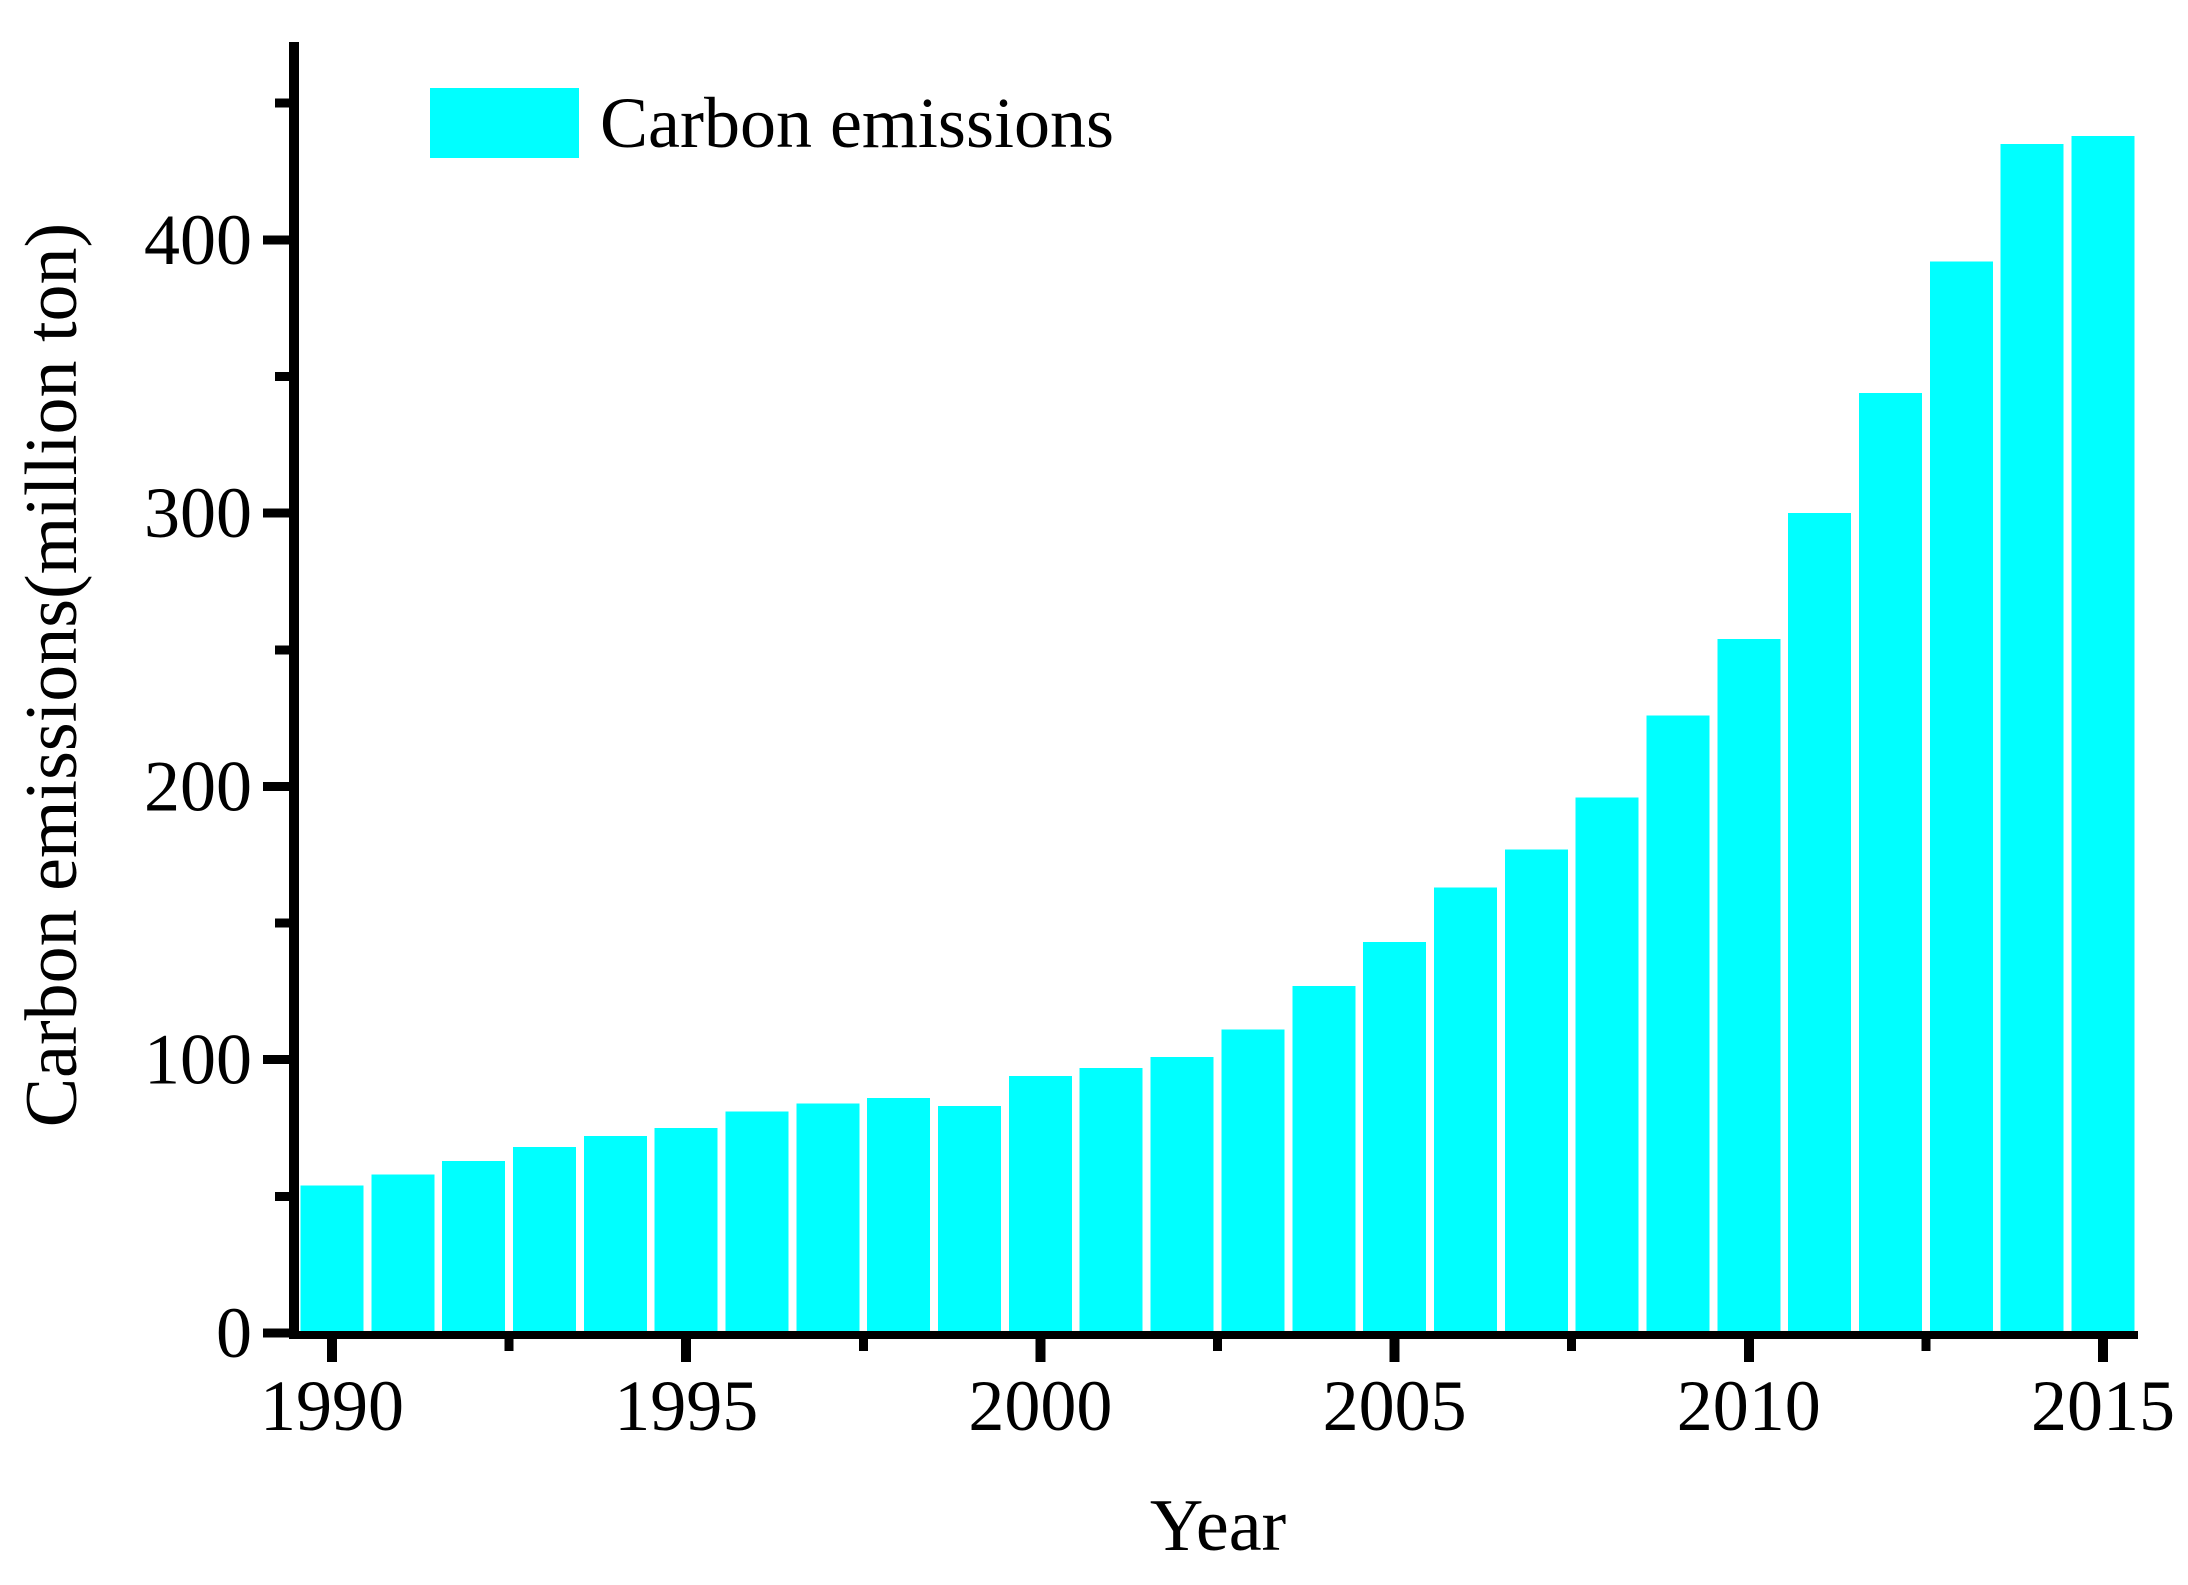  Describe the element at coordinates (899, 1218) in the screenshot. I see `bar-1998` at that location.